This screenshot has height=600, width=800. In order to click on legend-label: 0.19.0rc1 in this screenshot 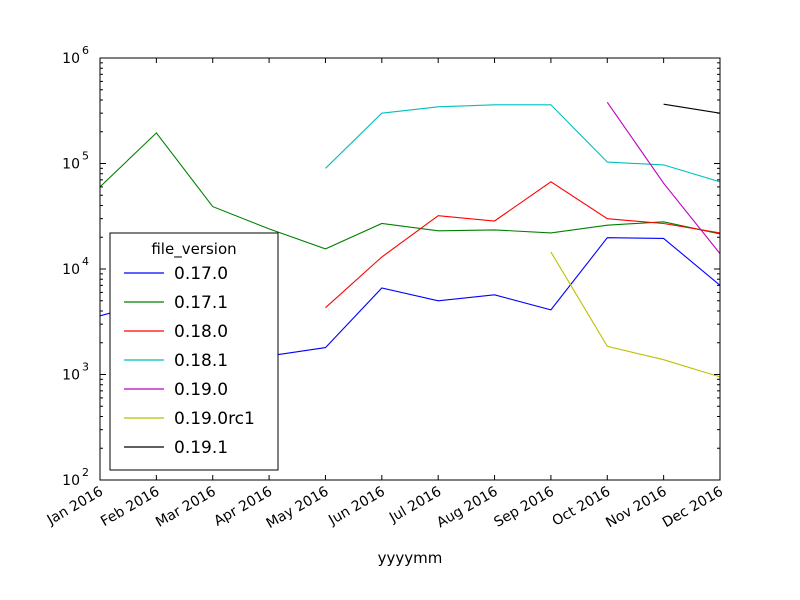, I will do `click(214, 419)`.